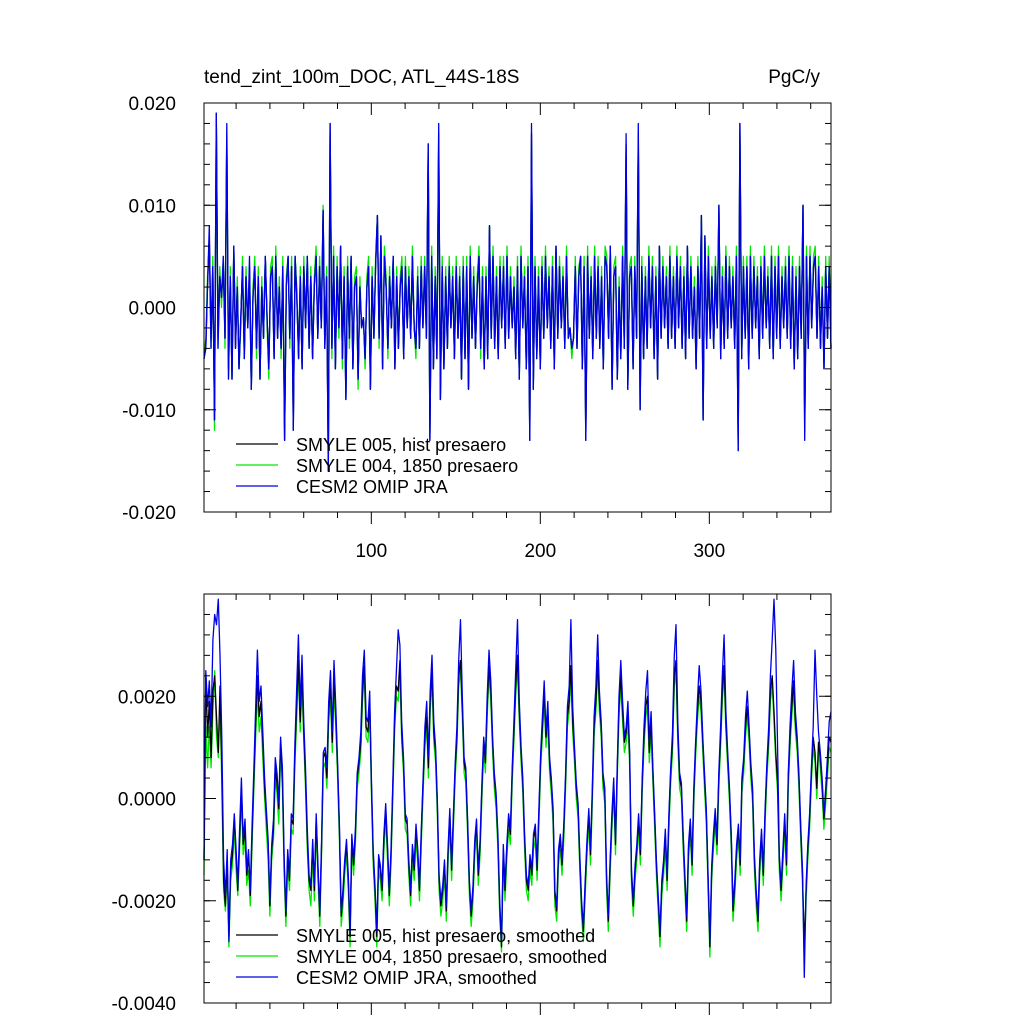 The image size is (1024, 1029). Describe the element at coordinates (361, 77) in the screenshot. I see `chart-title: tend_zint_100m_DOC, ATL_44S-18S` at that location.